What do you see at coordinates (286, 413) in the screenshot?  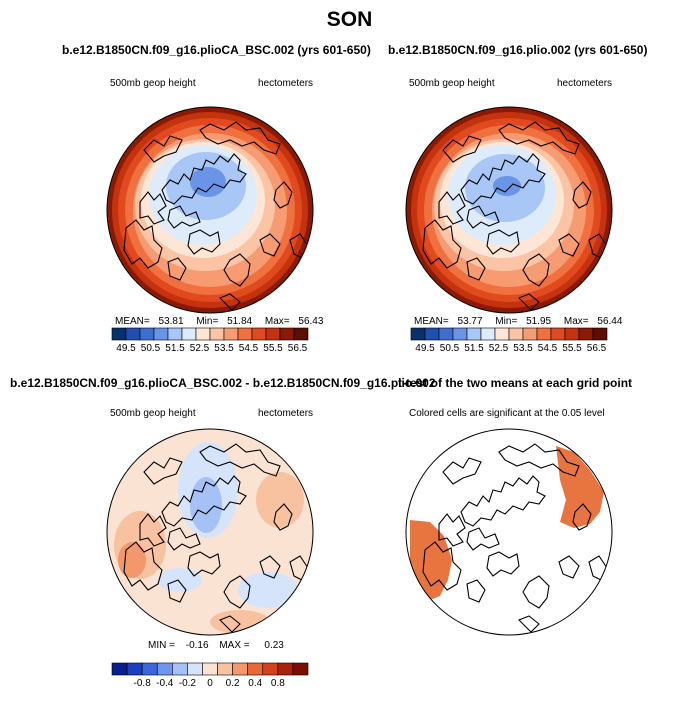 I see `panel-3-right-label: hectometers` at bounding box center [286, 413].